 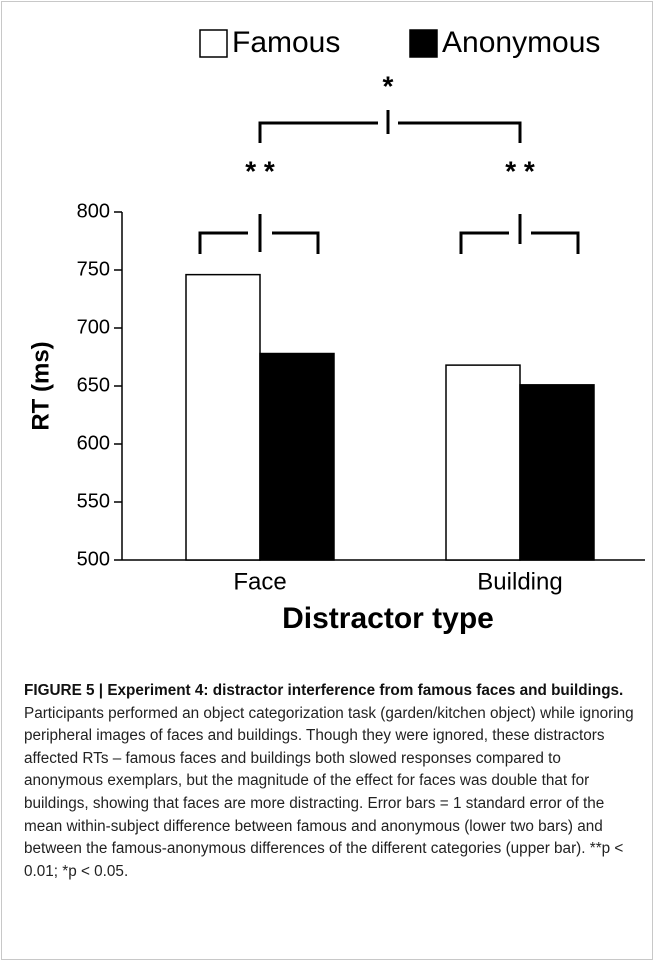 What do you see at coordinates (93, 559) in the screenshot?
I see `y-tick-label: 500` at bounding box center [93, 559].